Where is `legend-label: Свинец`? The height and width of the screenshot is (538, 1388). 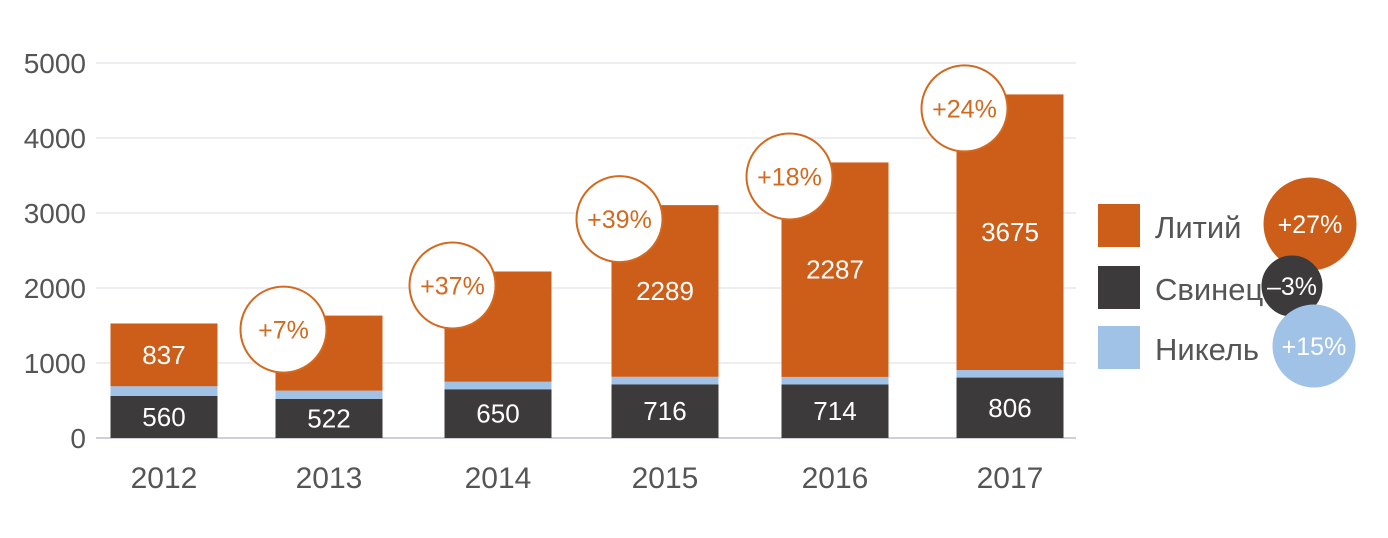 legend-label: Свинец is located at coordinates (1209, 289).